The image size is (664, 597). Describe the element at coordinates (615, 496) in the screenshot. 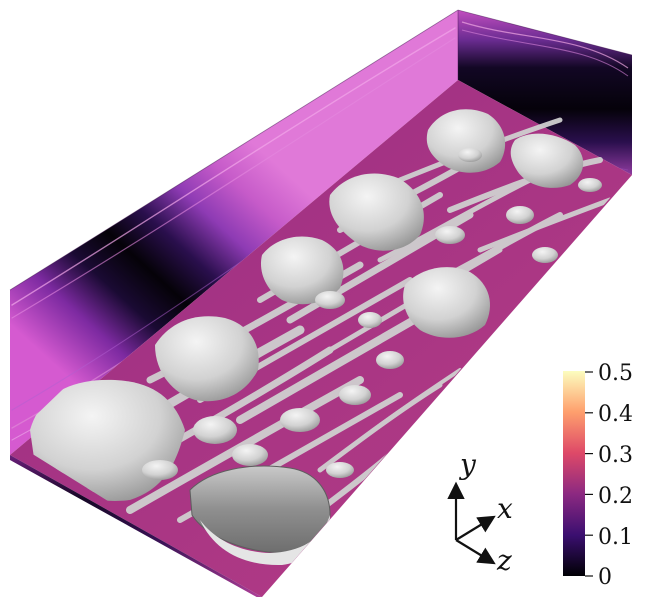

I see `colorbar-tick-label: 0.2` at that location.